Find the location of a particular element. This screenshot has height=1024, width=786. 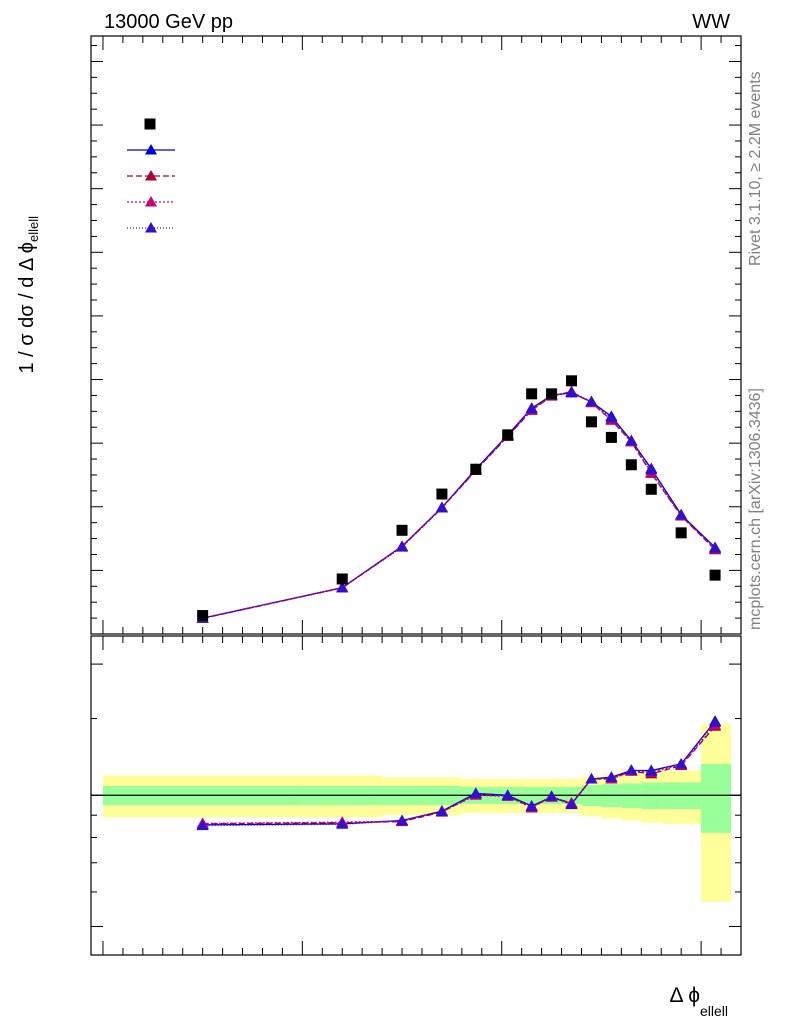

ratio-series-2-line is located at coordinates (459, 774).